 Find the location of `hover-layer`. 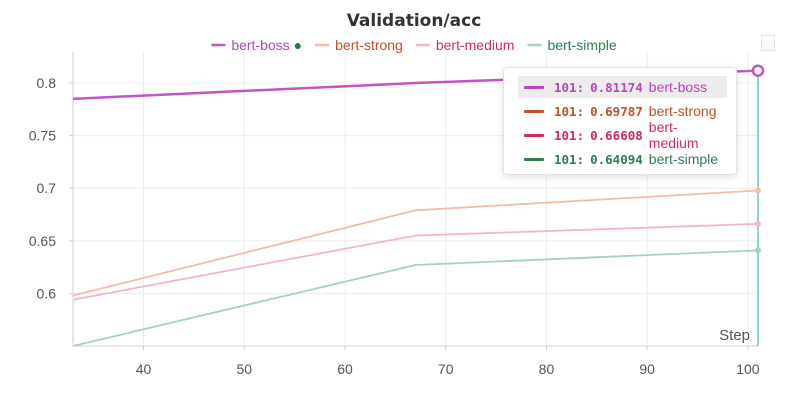

hover-layer is located at coordinates (758, 205).